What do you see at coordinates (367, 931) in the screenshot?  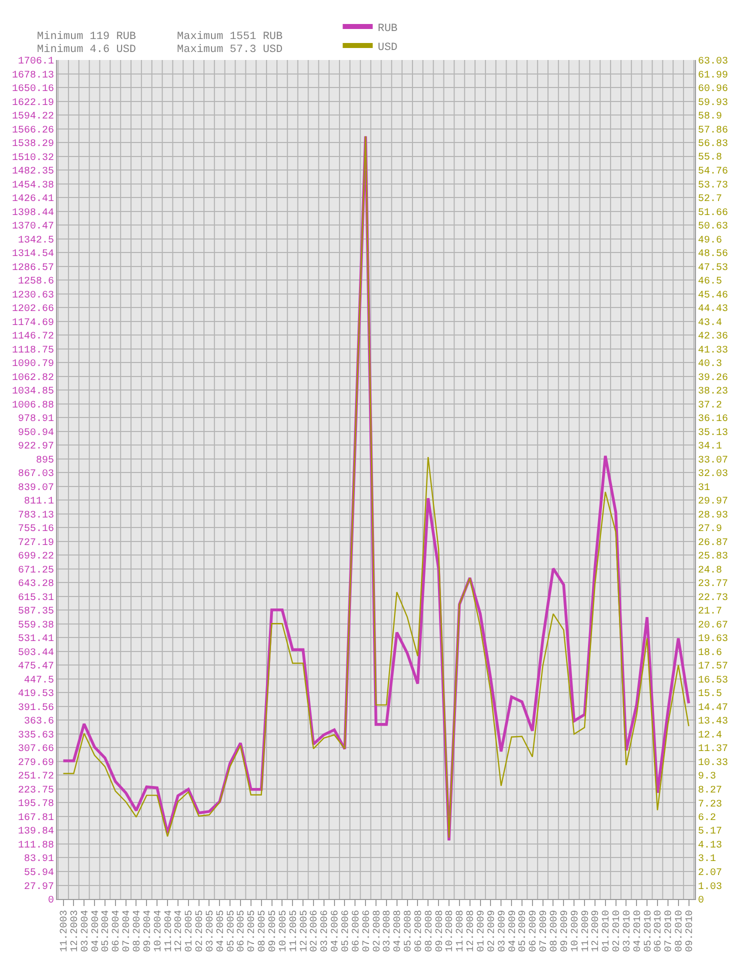 I see `x-tick-label: 07.2006` at bounding box center [367, 931].